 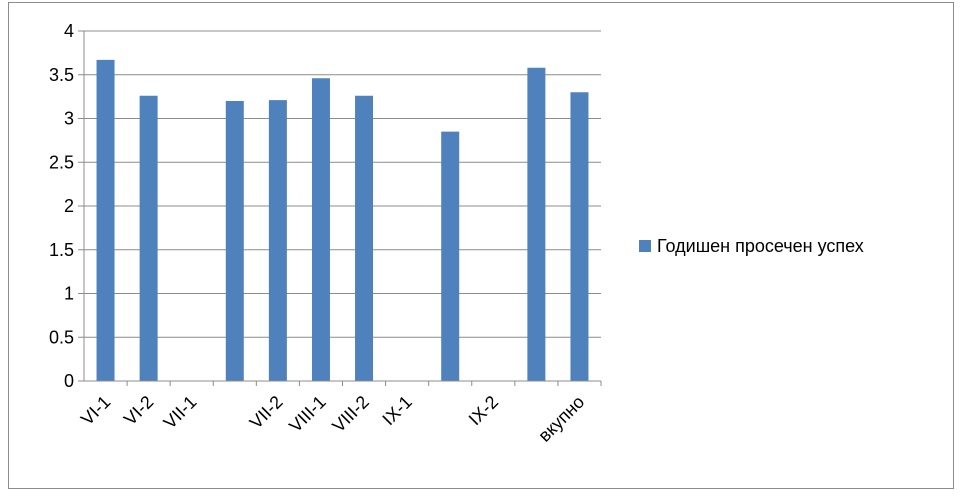 I want to click on x-tick-label: VI-1, so click(x=95, y=410).